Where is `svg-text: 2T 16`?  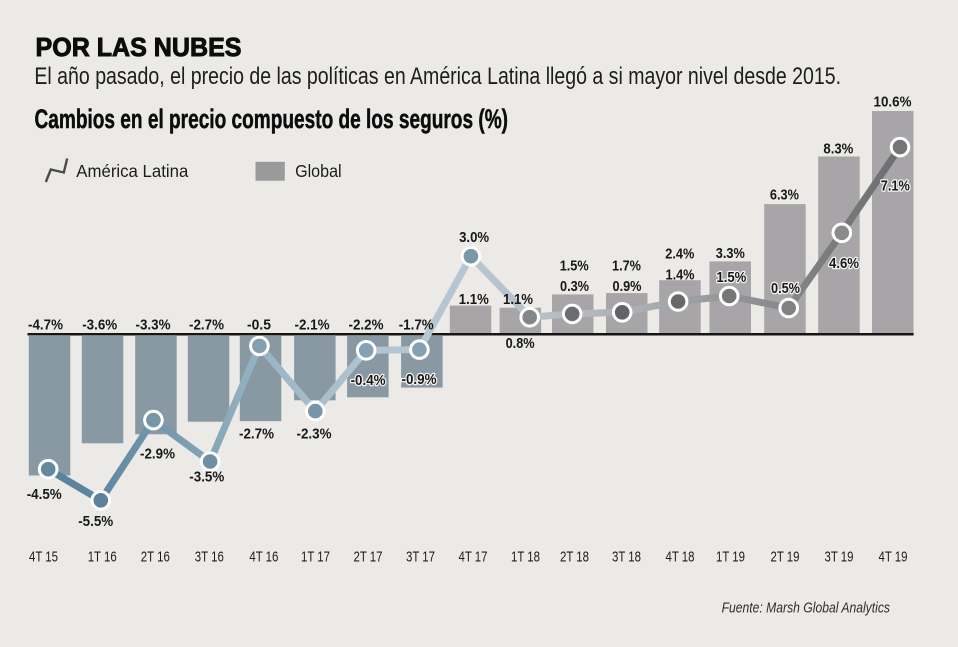 svg-text: 2T 16 is located at coordinates (155, 557).